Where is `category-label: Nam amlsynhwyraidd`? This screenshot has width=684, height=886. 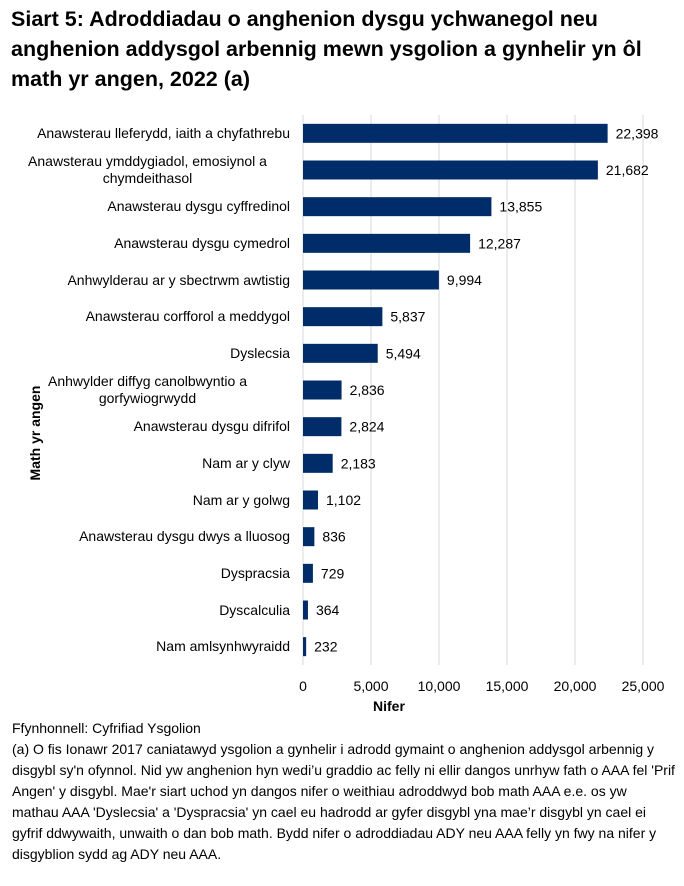
category-label: Nam amlsynhwyraidd is located at coordinates (147, 647).